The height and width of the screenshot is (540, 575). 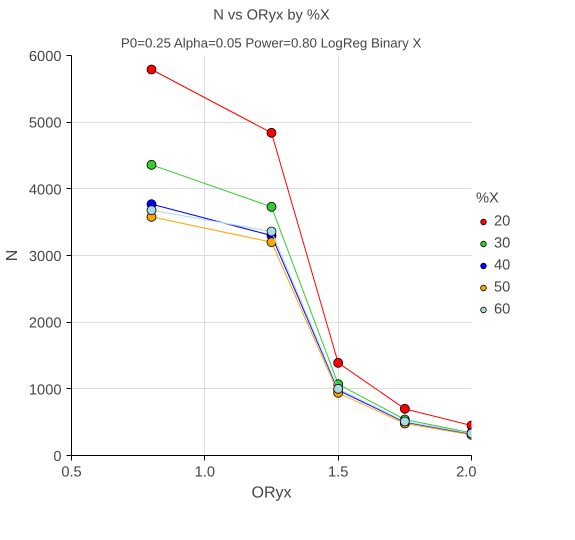 What do you see at coordinates (503, 288) in the screenshot?
I see `legend-label: 50` at bounding box center [503, 288].